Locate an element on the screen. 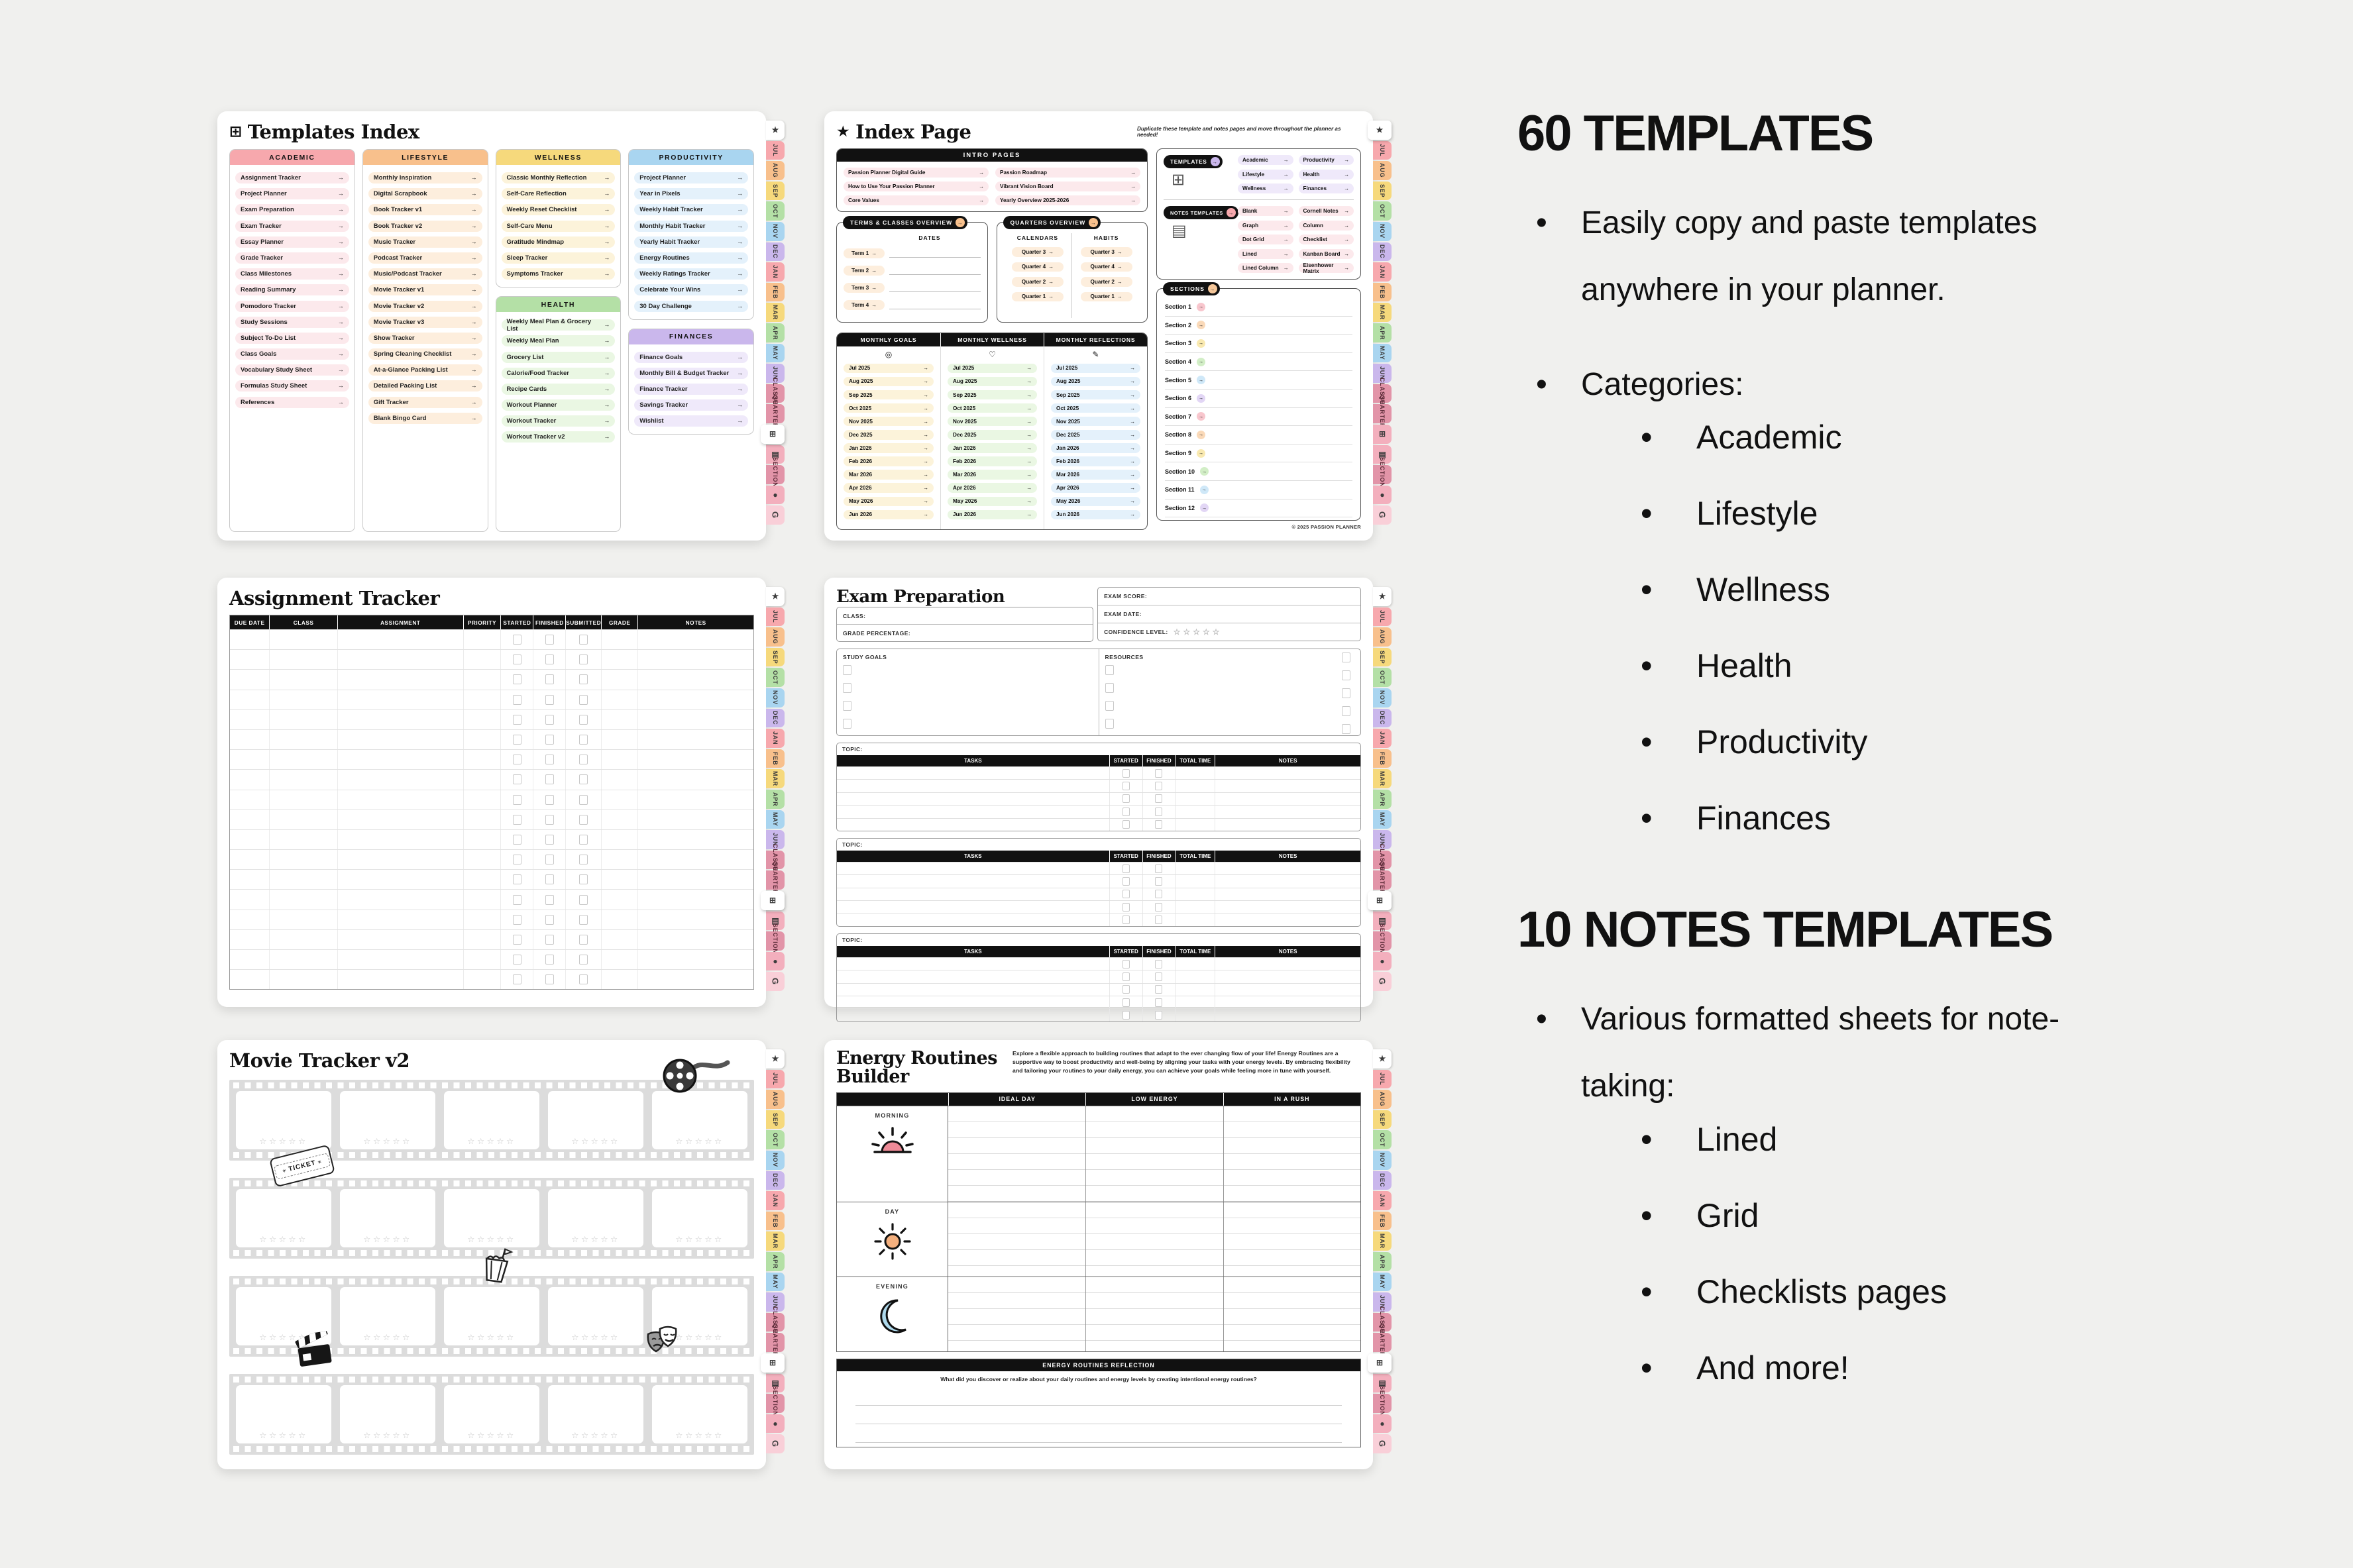  template-link: Celebrate Your Wins is located at coordinates (691, 290).